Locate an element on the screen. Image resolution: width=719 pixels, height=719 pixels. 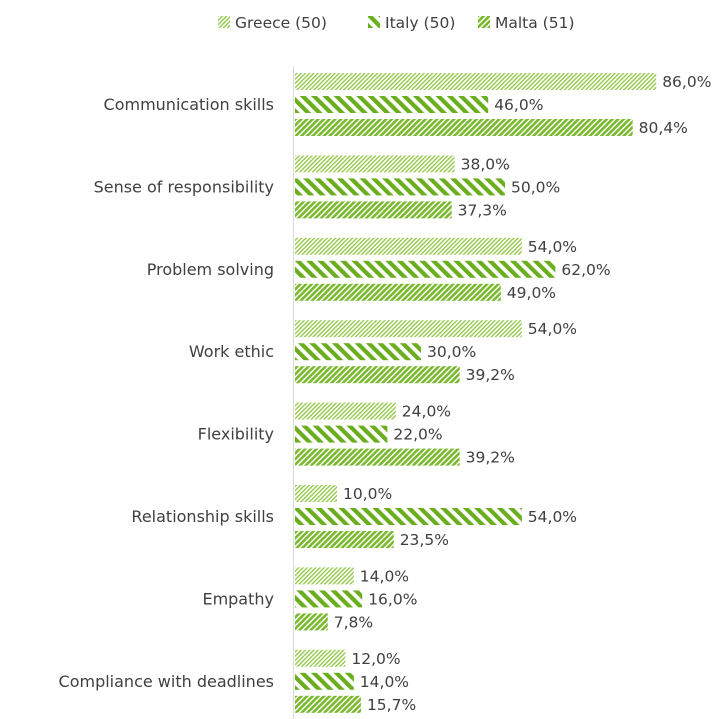
data-label-greece: 14,0% is located at coordinates (384, 576).